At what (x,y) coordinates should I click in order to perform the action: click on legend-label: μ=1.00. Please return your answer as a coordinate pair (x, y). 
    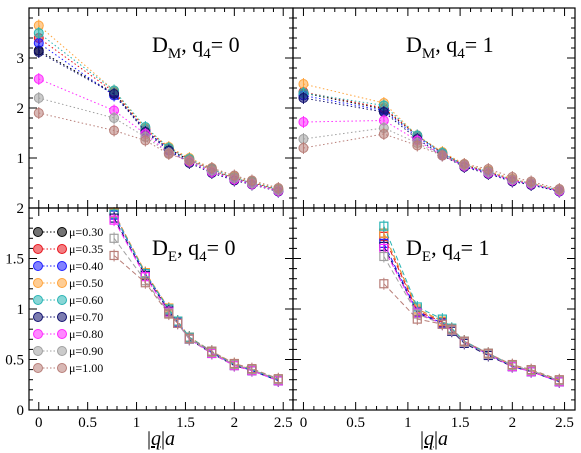
    Looking at the image, I should click on (86, 368).